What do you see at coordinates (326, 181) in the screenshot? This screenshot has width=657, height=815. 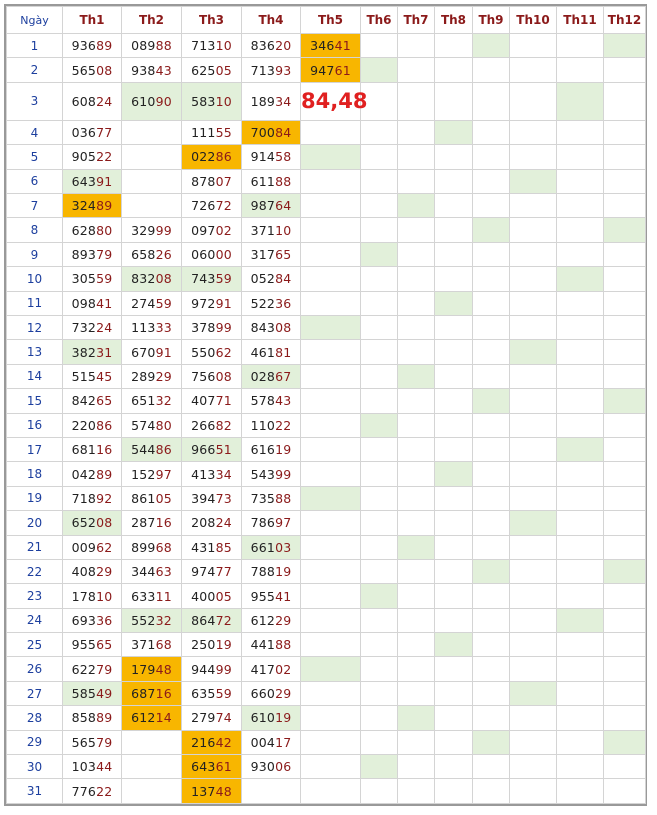 I see `table-row: 6 64391 87807 61188` at bounding box center [326, 181].